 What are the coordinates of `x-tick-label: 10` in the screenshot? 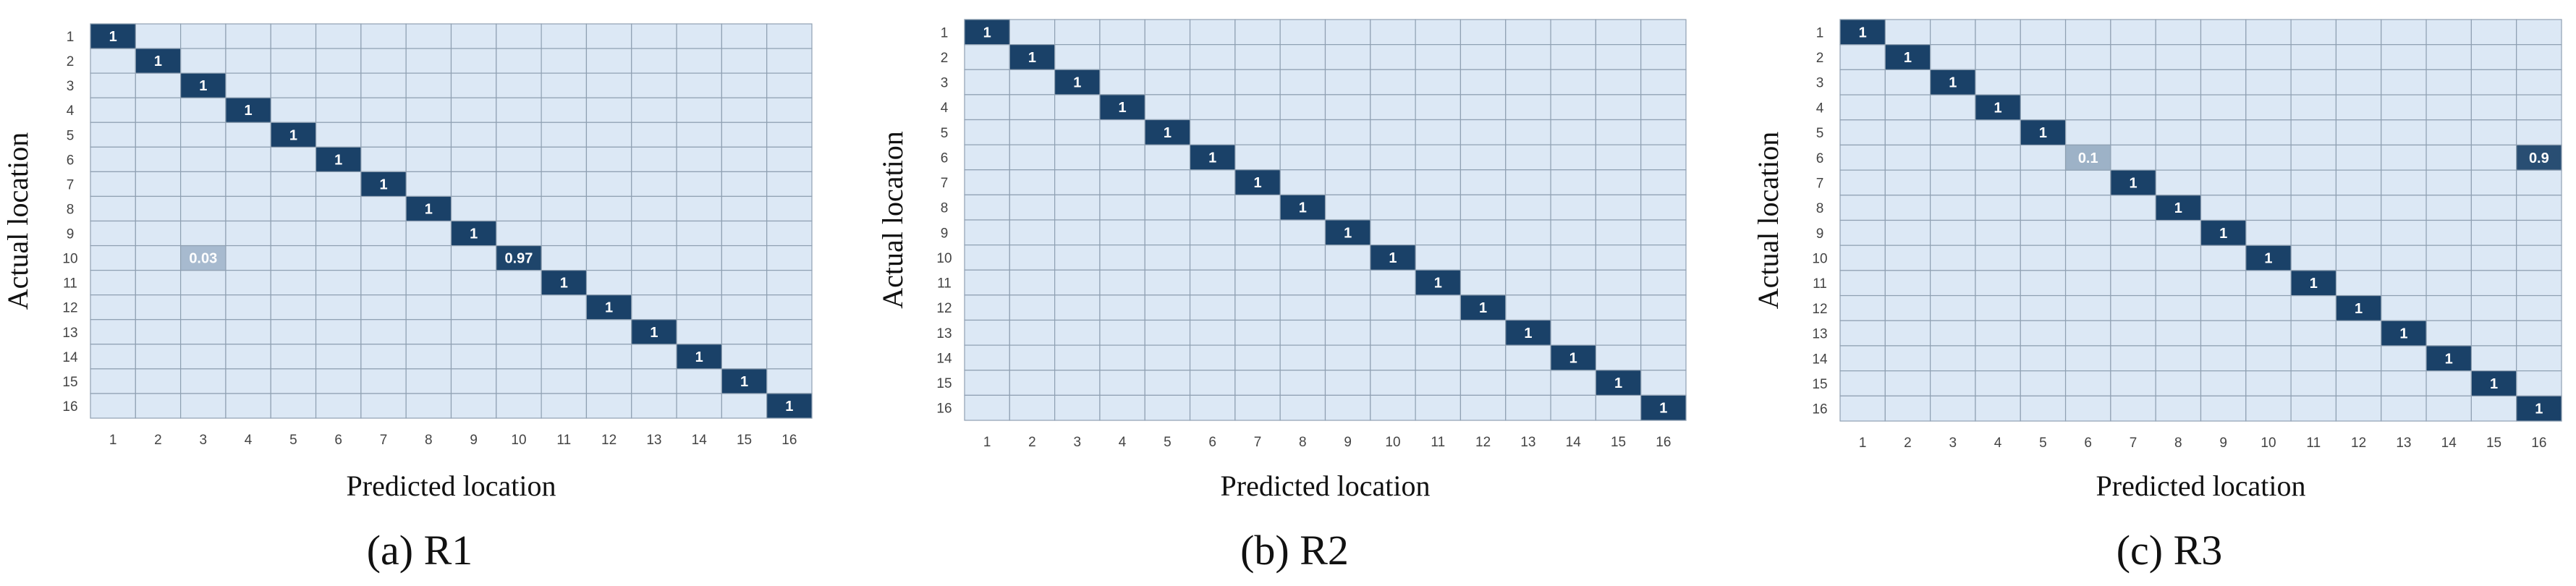 It's located at (2268, 443).